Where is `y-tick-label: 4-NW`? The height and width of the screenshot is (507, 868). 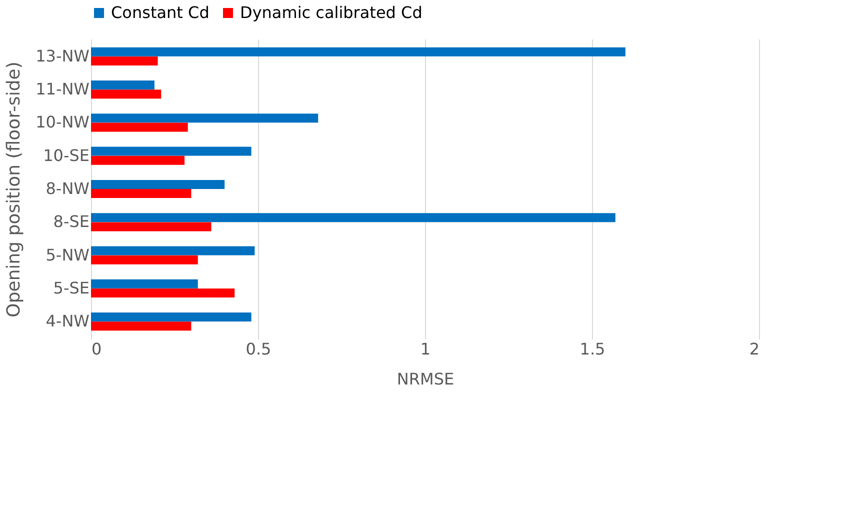 y-tick-label: 4-NW is located at coordinates (68, 321).